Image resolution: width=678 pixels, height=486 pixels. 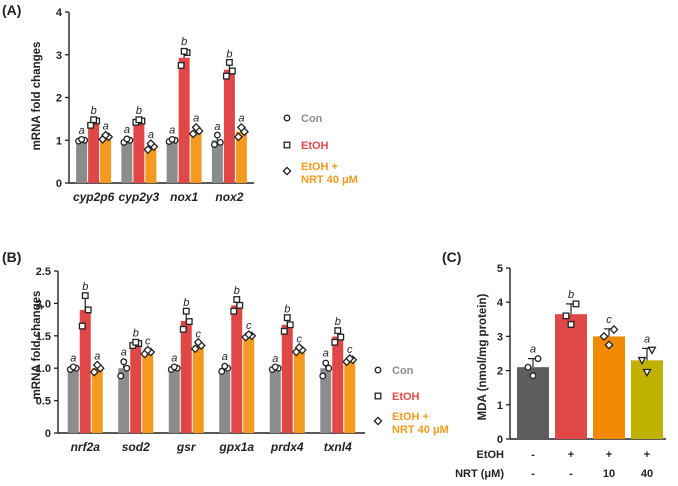 I want to click on panel-c-significance-letter: a, so click(x=647, y=339).